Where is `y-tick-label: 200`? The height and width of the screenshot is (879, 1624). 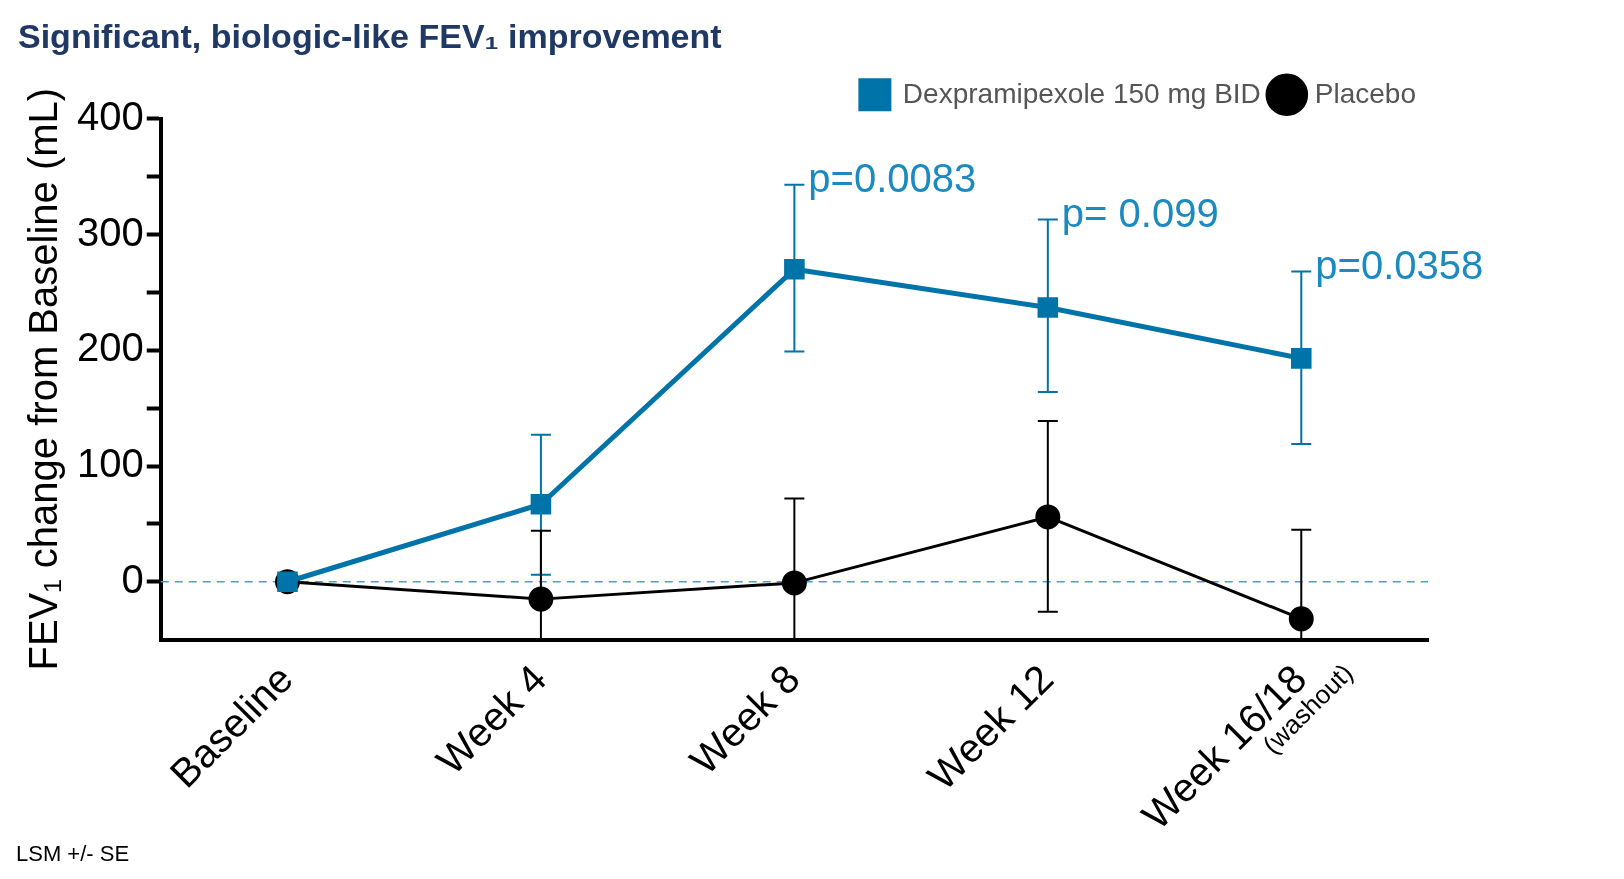
y-tick-label: 200 is located at coordinates (110, 347).